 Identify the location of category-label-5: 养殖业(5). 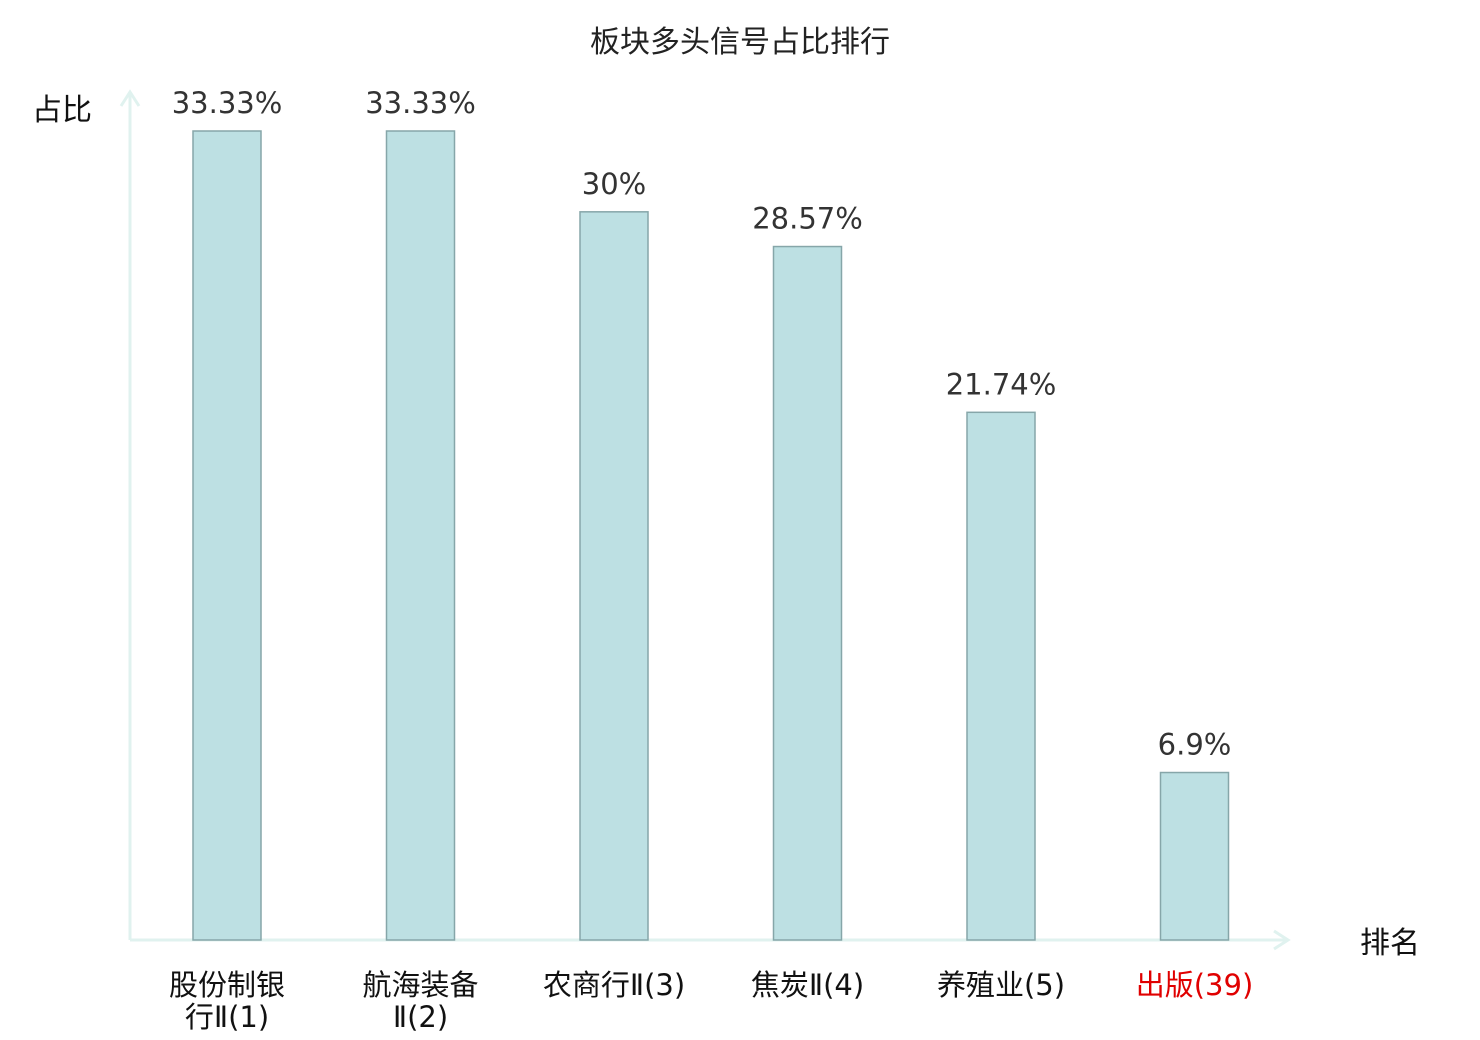
(1001, 985).